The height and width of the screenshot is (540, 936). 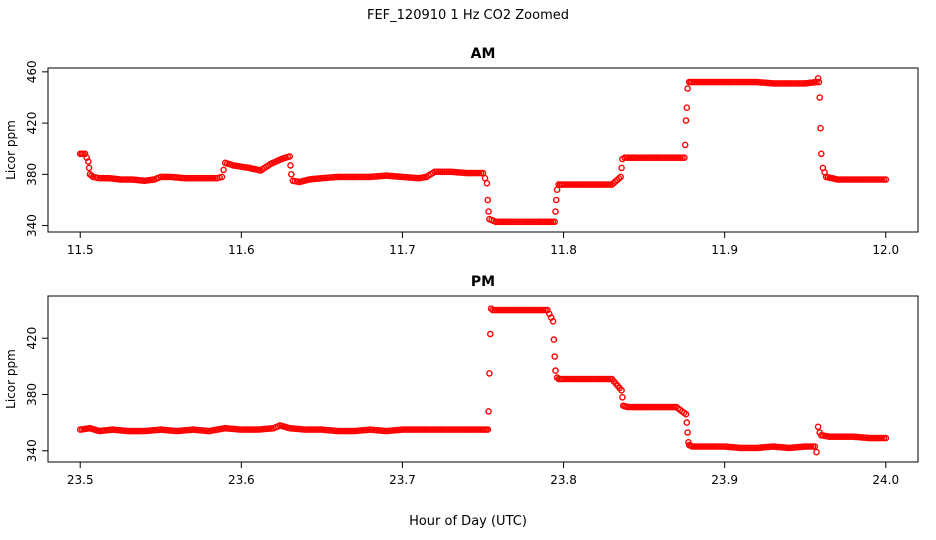 I want to click on x-tick-label: 23.6, so click(x=241, y=480).